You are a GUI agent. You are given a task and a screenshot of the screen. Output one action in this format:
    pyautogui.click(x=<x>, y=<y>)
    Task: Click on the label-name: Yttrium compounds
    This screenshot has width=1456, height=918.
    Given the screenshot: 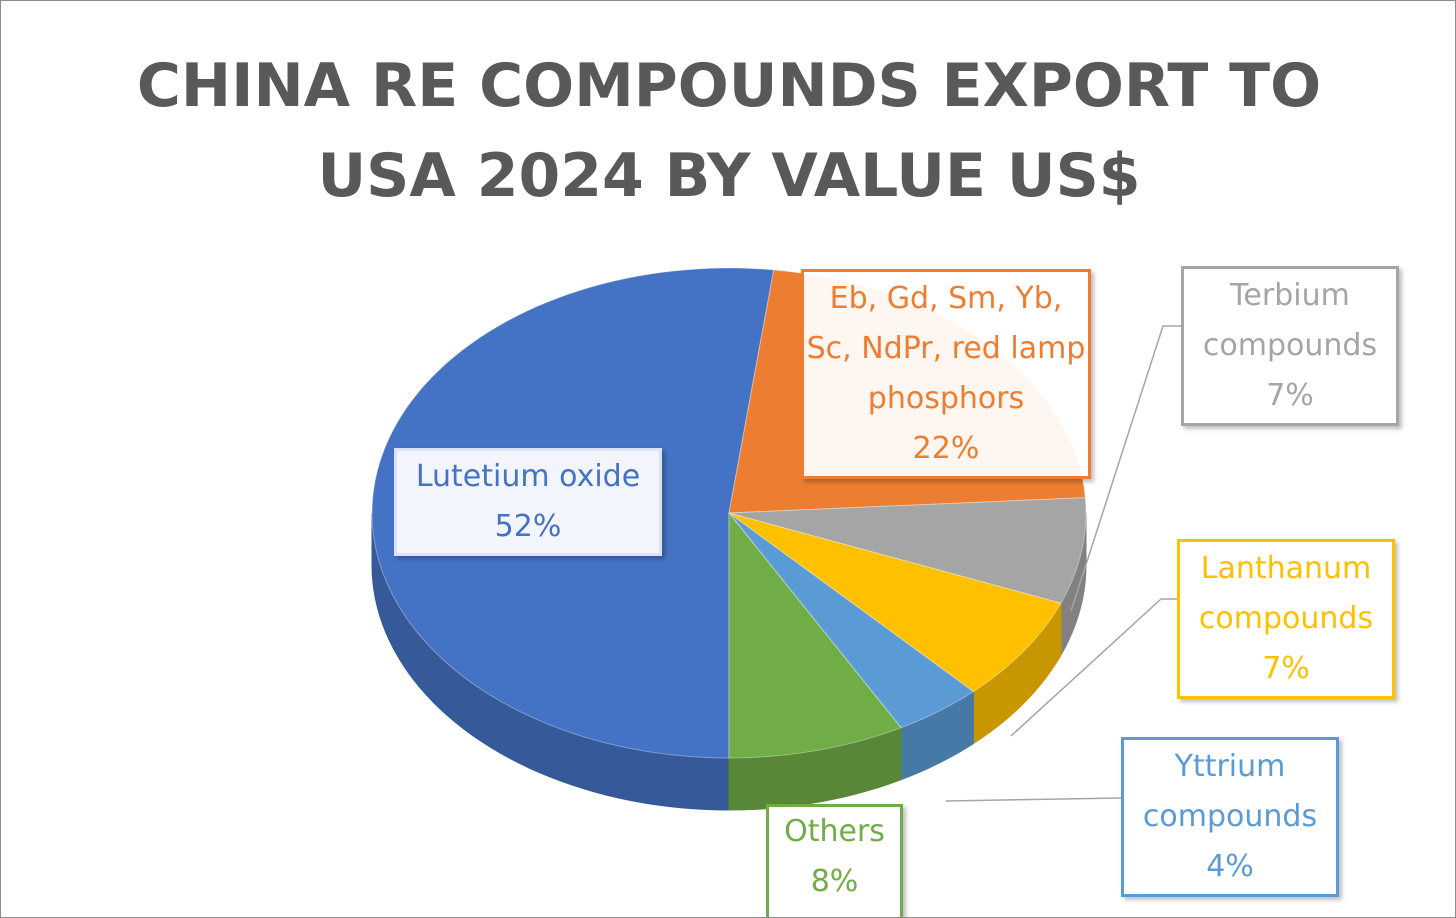 What is the action you would take?
    pyautogui.click(x=1230, y=792)
    